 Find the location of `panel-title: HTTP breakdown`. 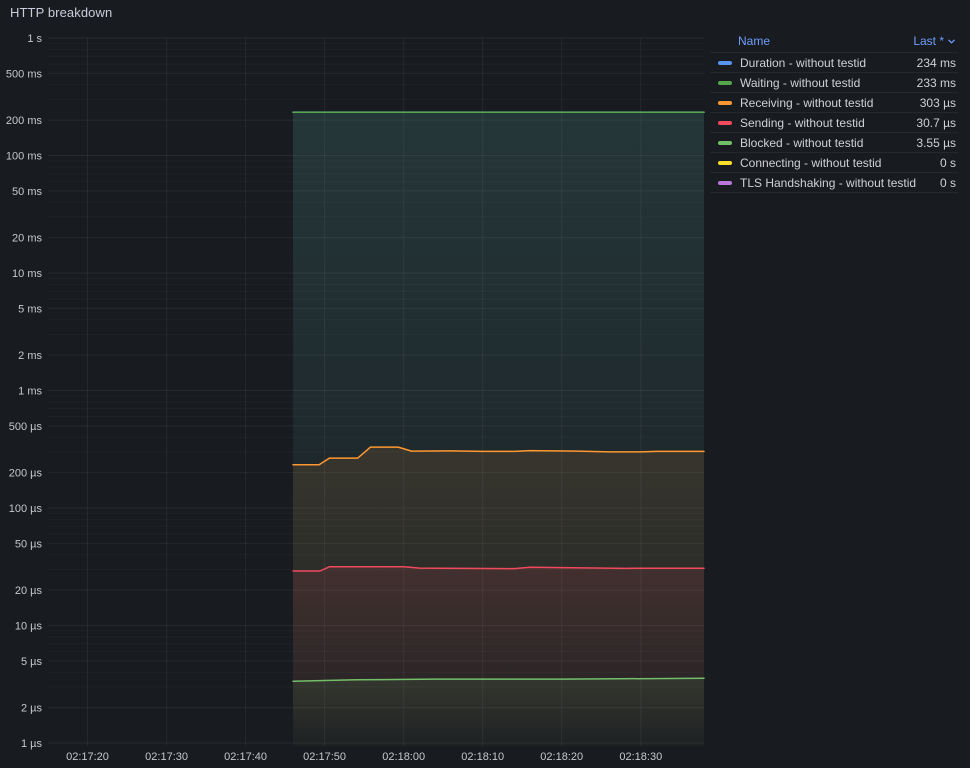

panel-title: HTTP breakdown is located at coordinates (61, 12).